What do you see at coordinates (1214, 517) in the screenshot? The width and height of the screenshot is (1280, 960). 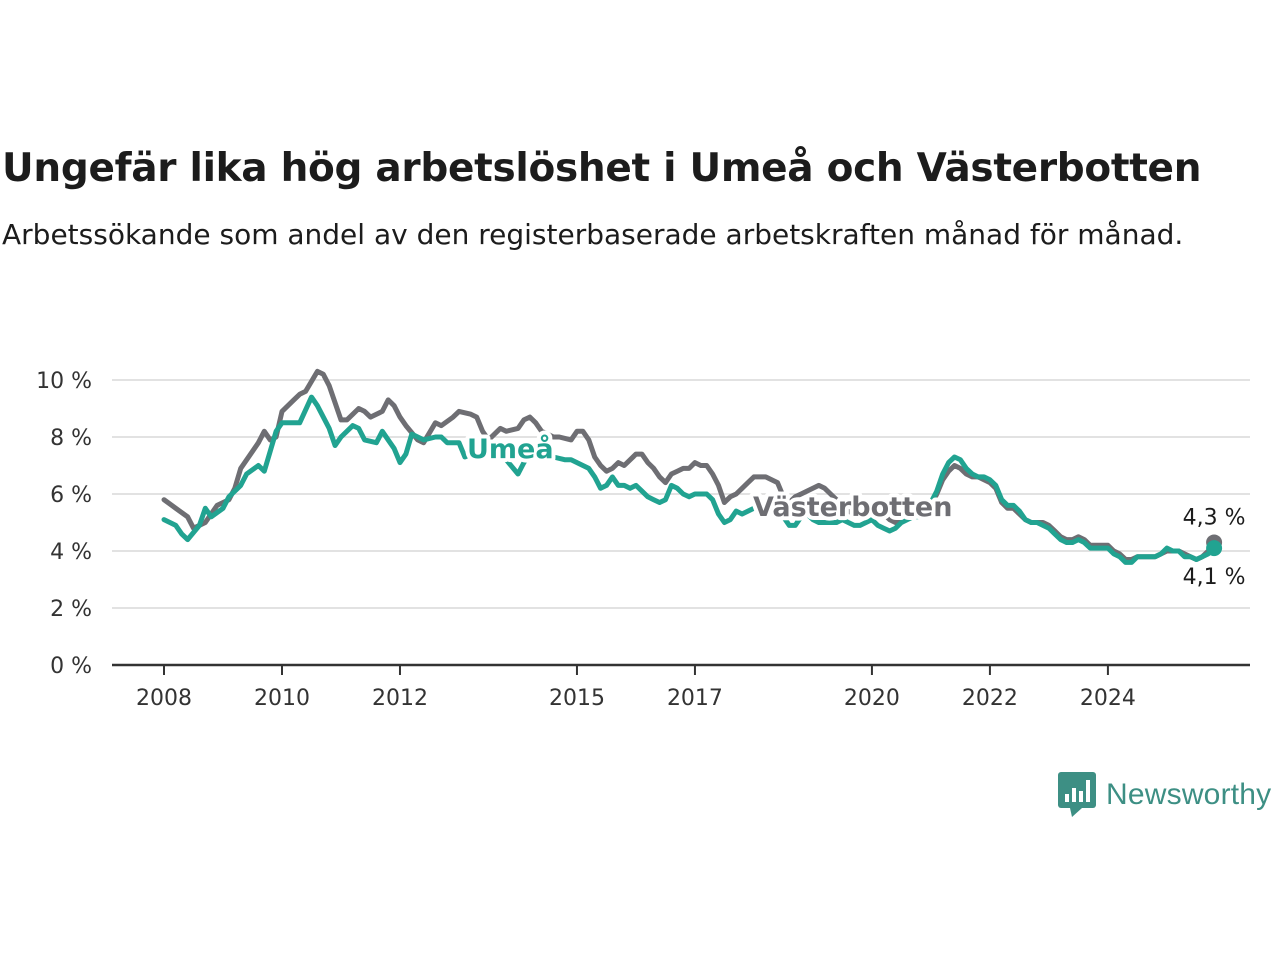 I see `end-value-vasterbotten: 4,3 %` at bounding box center [1214, 517].